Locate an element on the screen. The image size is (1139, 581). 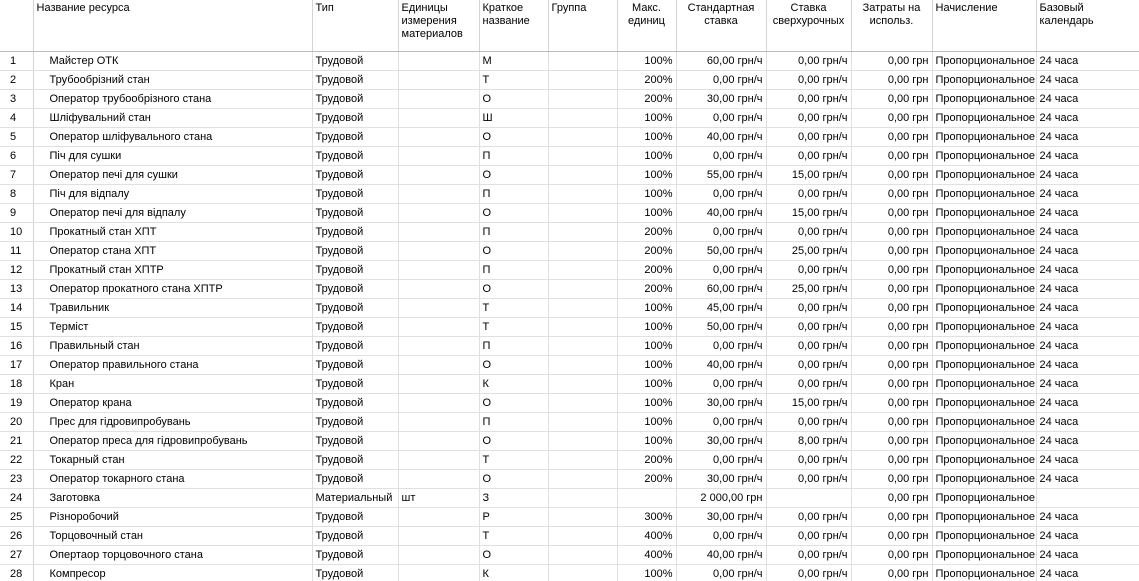
column-header-name: Название ресурса is located at coordinates (173, 26).